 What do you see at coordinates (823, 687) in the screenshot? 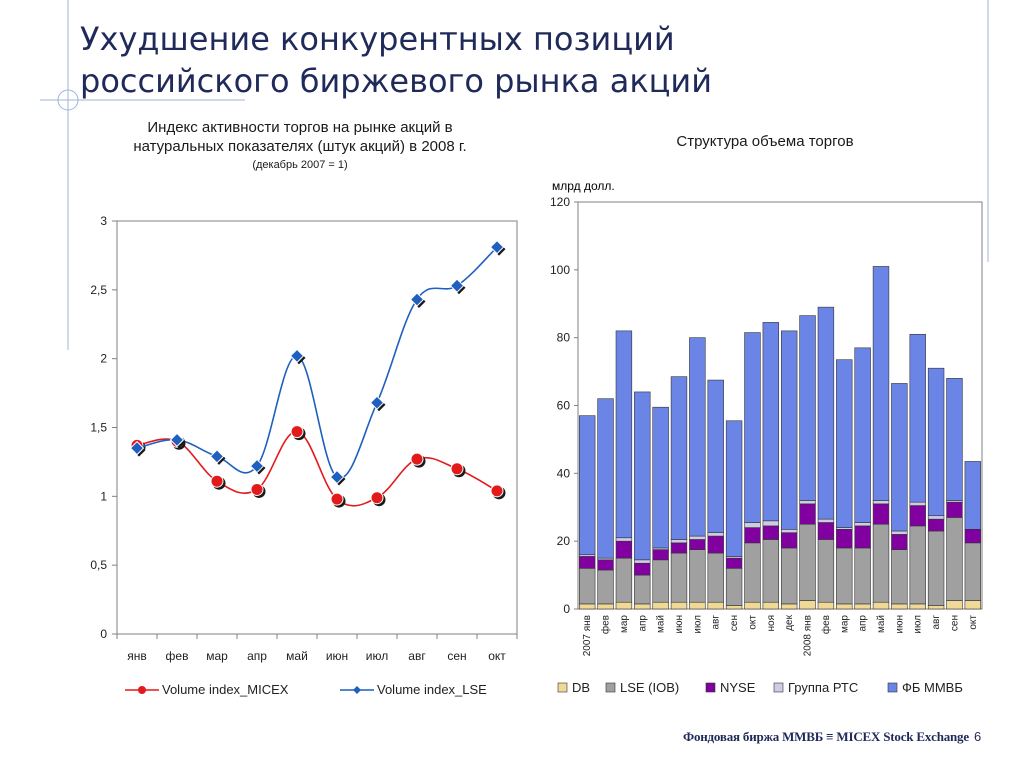
I see `legend-label: Группа РТС` at bounding box center [823, 687].